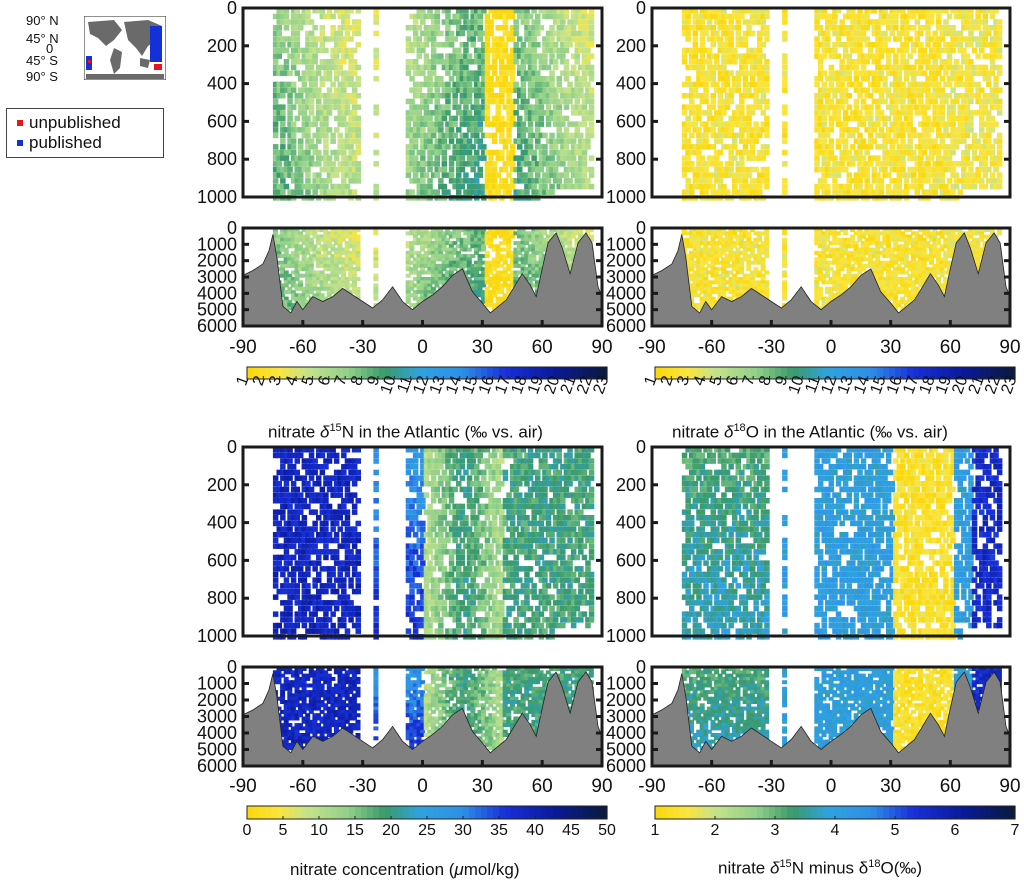 The width and height of the screenshot is (1024, 884). What do you see at coordinates (482, 347) in the screenshot?
I see `x-tick-label: 30` at bounding box center [482, 347].